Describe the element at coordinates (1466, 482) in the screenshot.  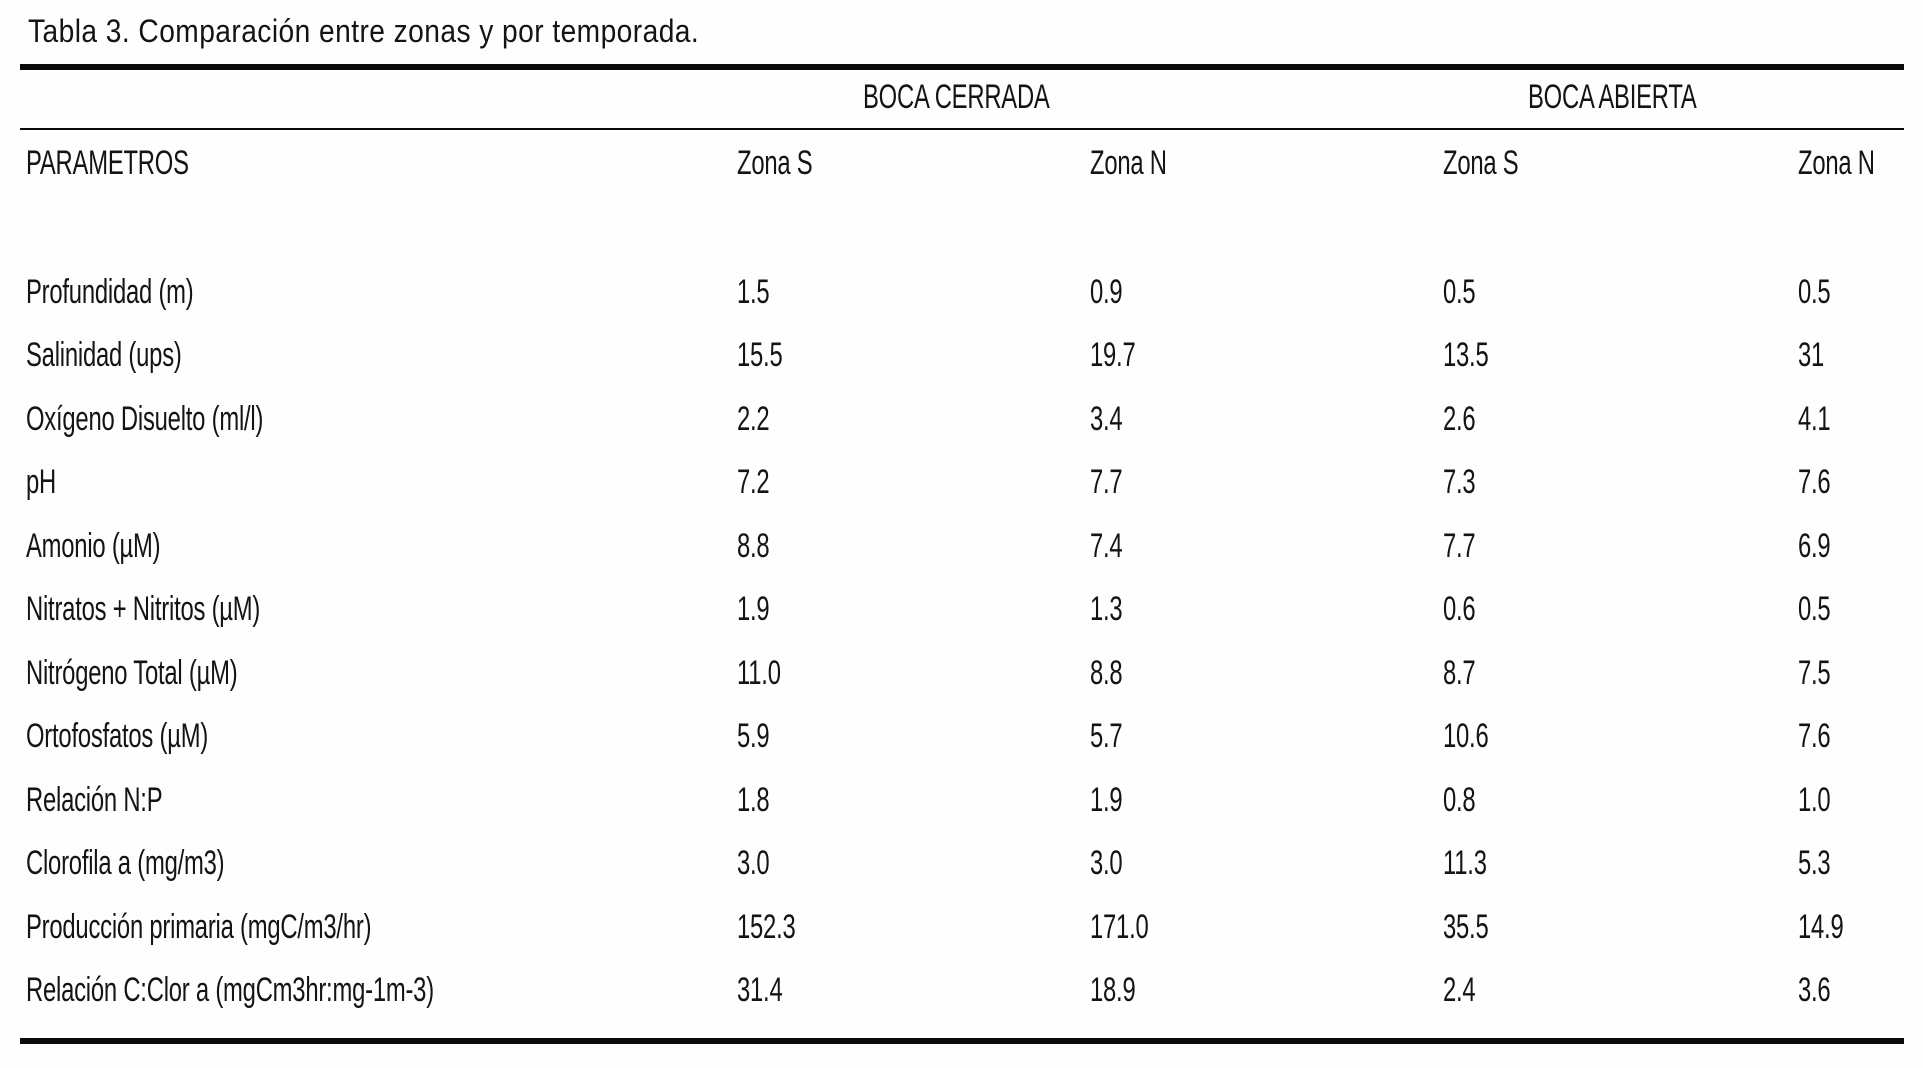
I see `value-cell: 7.3` at that location.